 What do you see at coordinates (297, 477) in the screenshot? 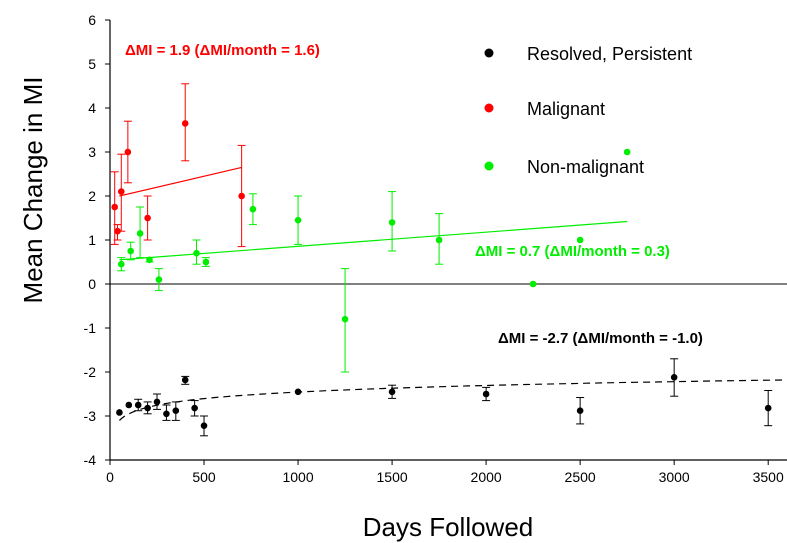
I see `x-tick-label-2: 1000` at bounding box center [297, 477].